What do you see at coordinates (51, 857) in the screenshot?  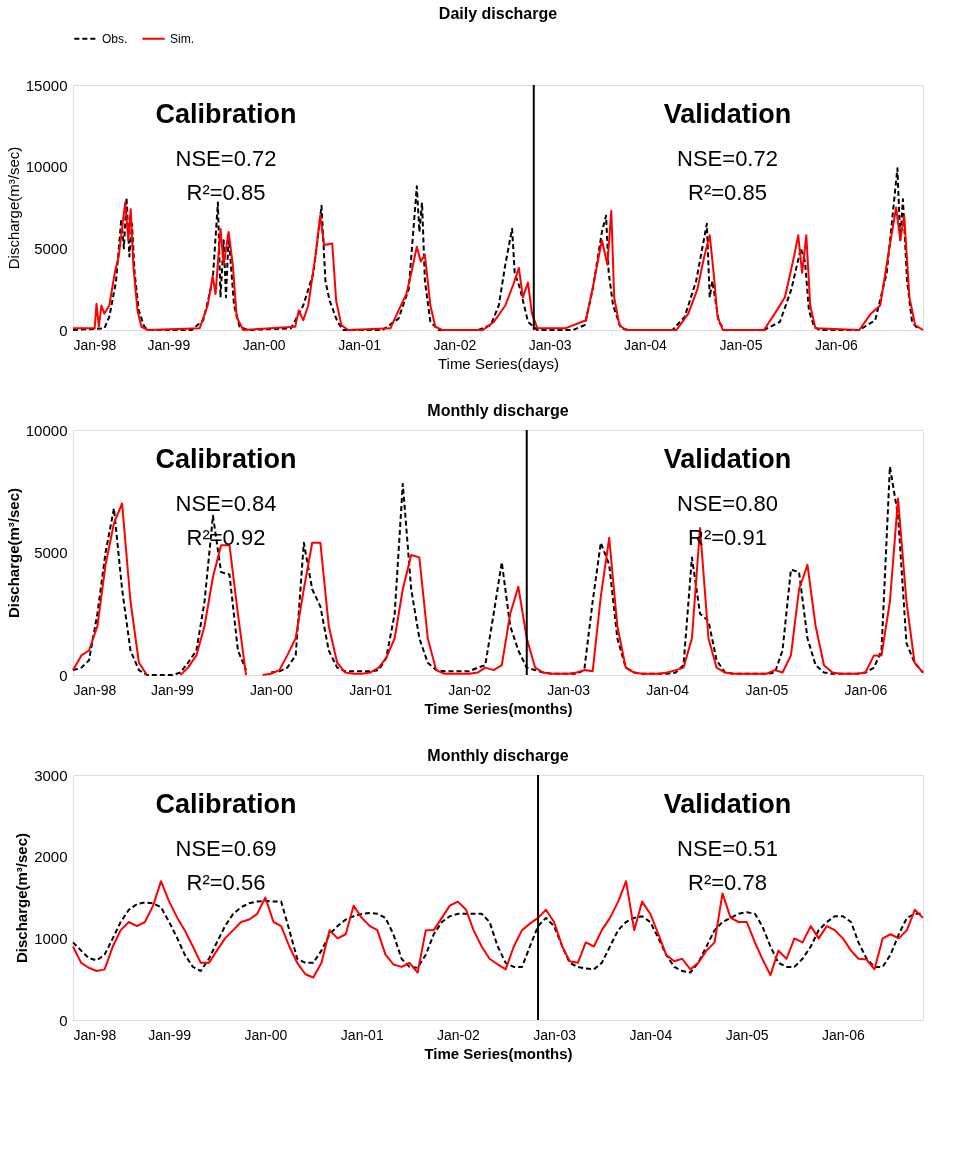 I see `y-tick-label: 2000` at bounding box center [51, 857].